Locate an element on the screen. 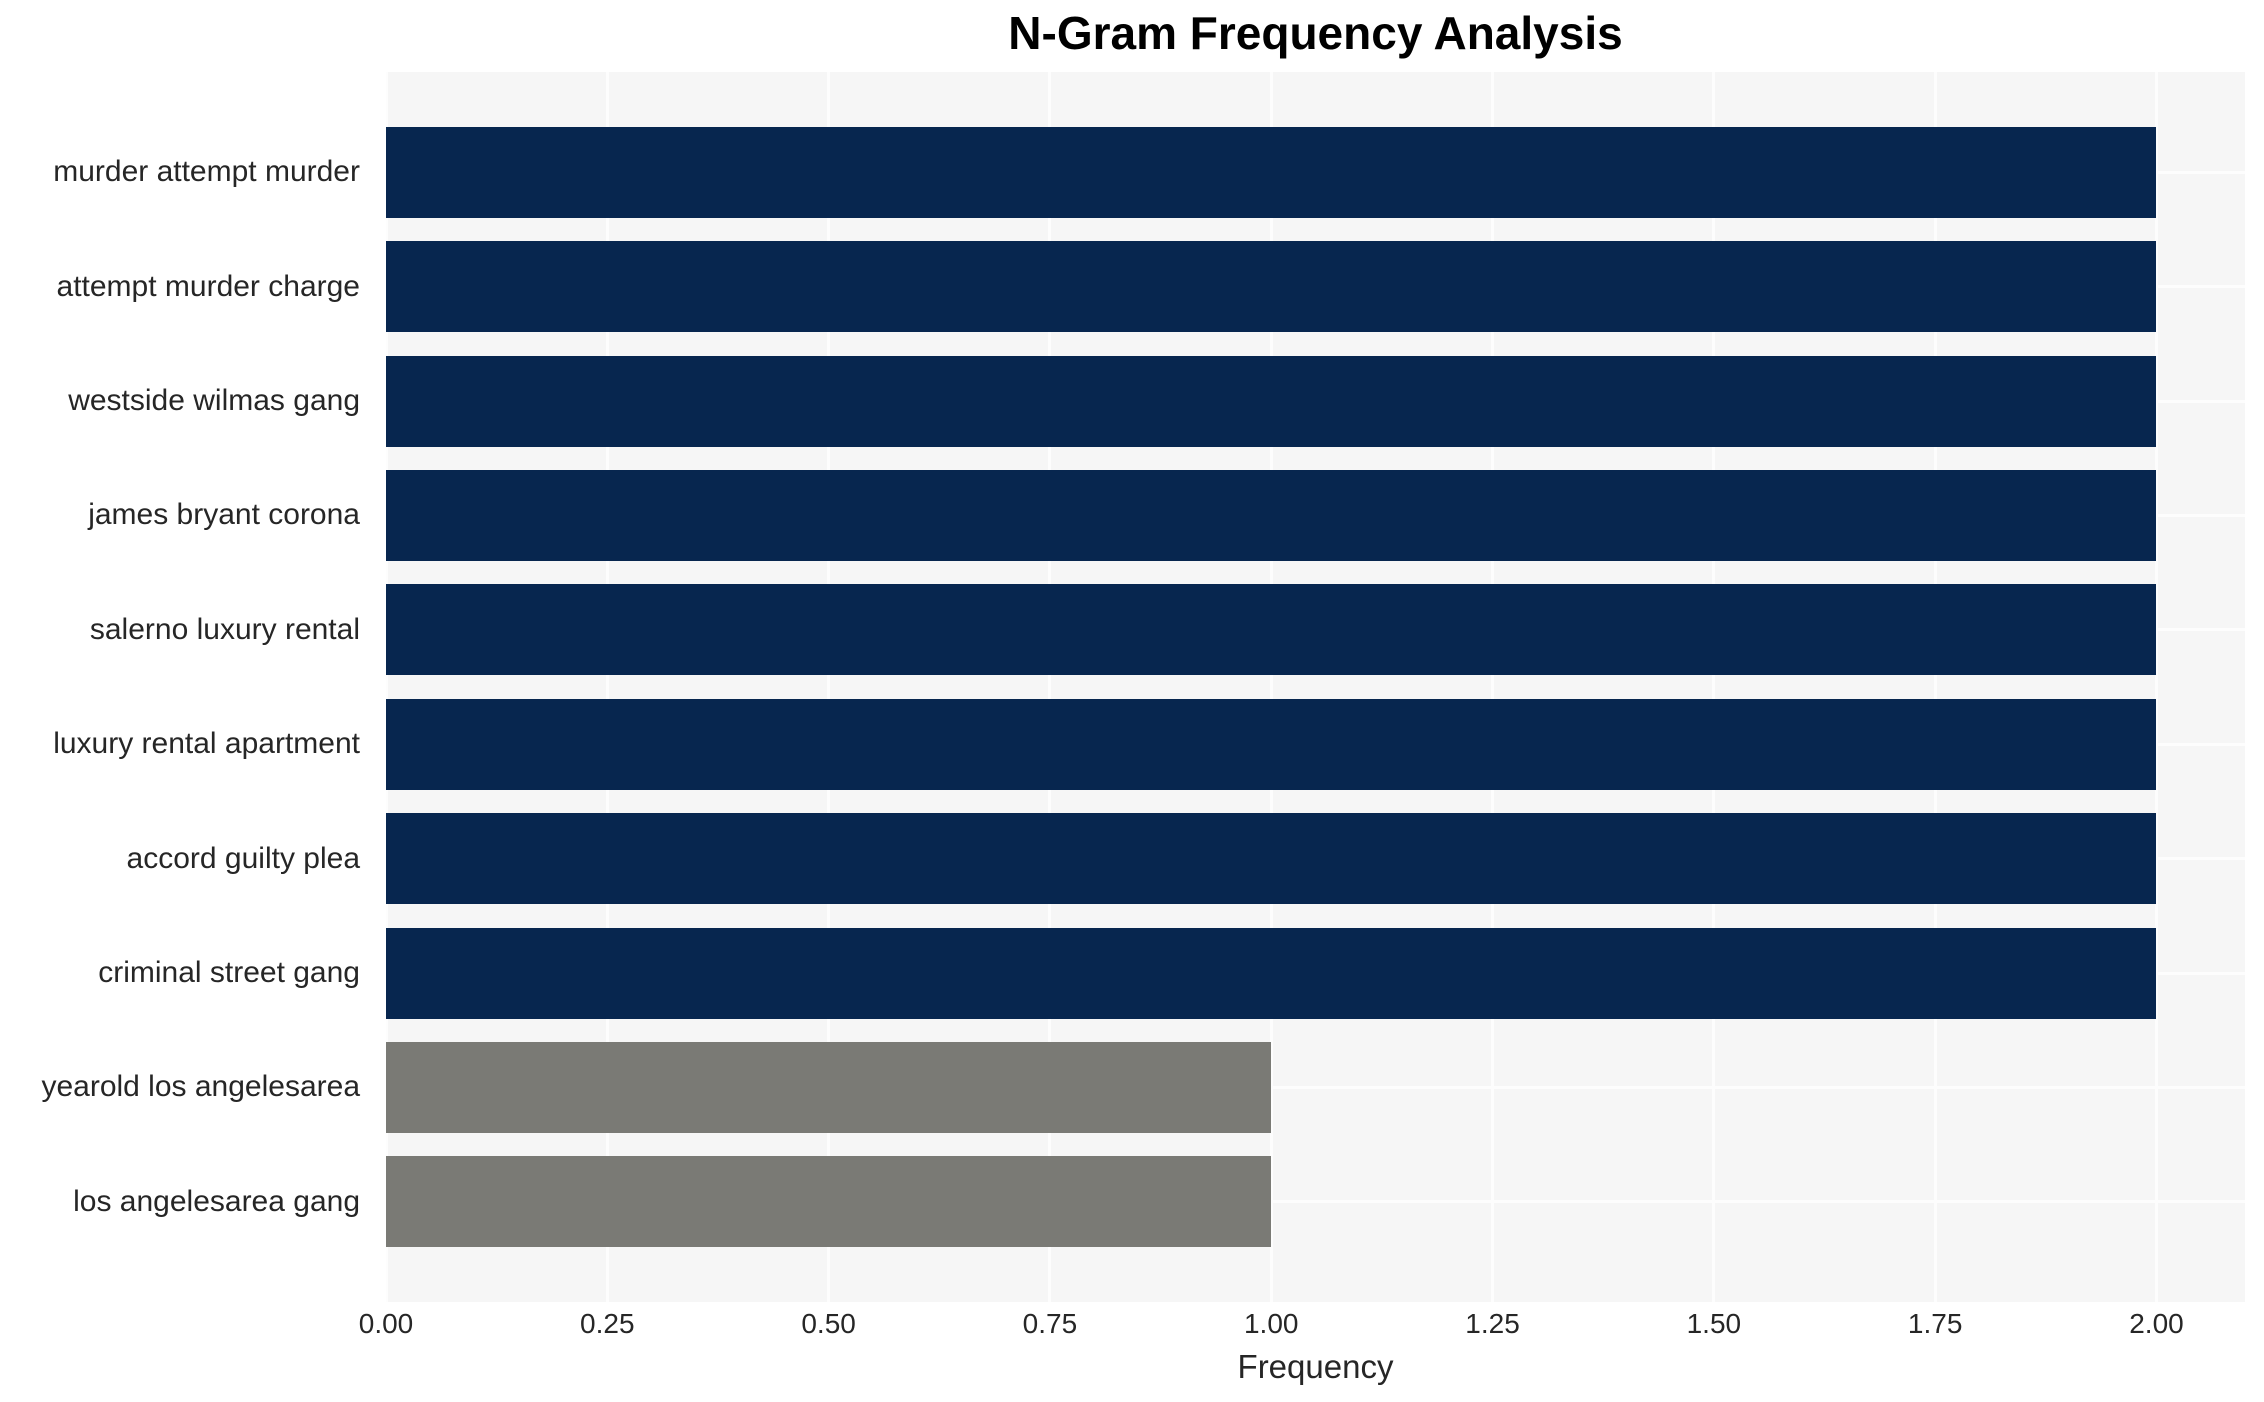 Image resolution: width=2264 pixels, height=1402 pixels. x-axis-ticks: 0.00 0.25 0.50 0.75 1.00 1.25 1.50 1.75 2.00 is located at coordinates (1302, 1326).